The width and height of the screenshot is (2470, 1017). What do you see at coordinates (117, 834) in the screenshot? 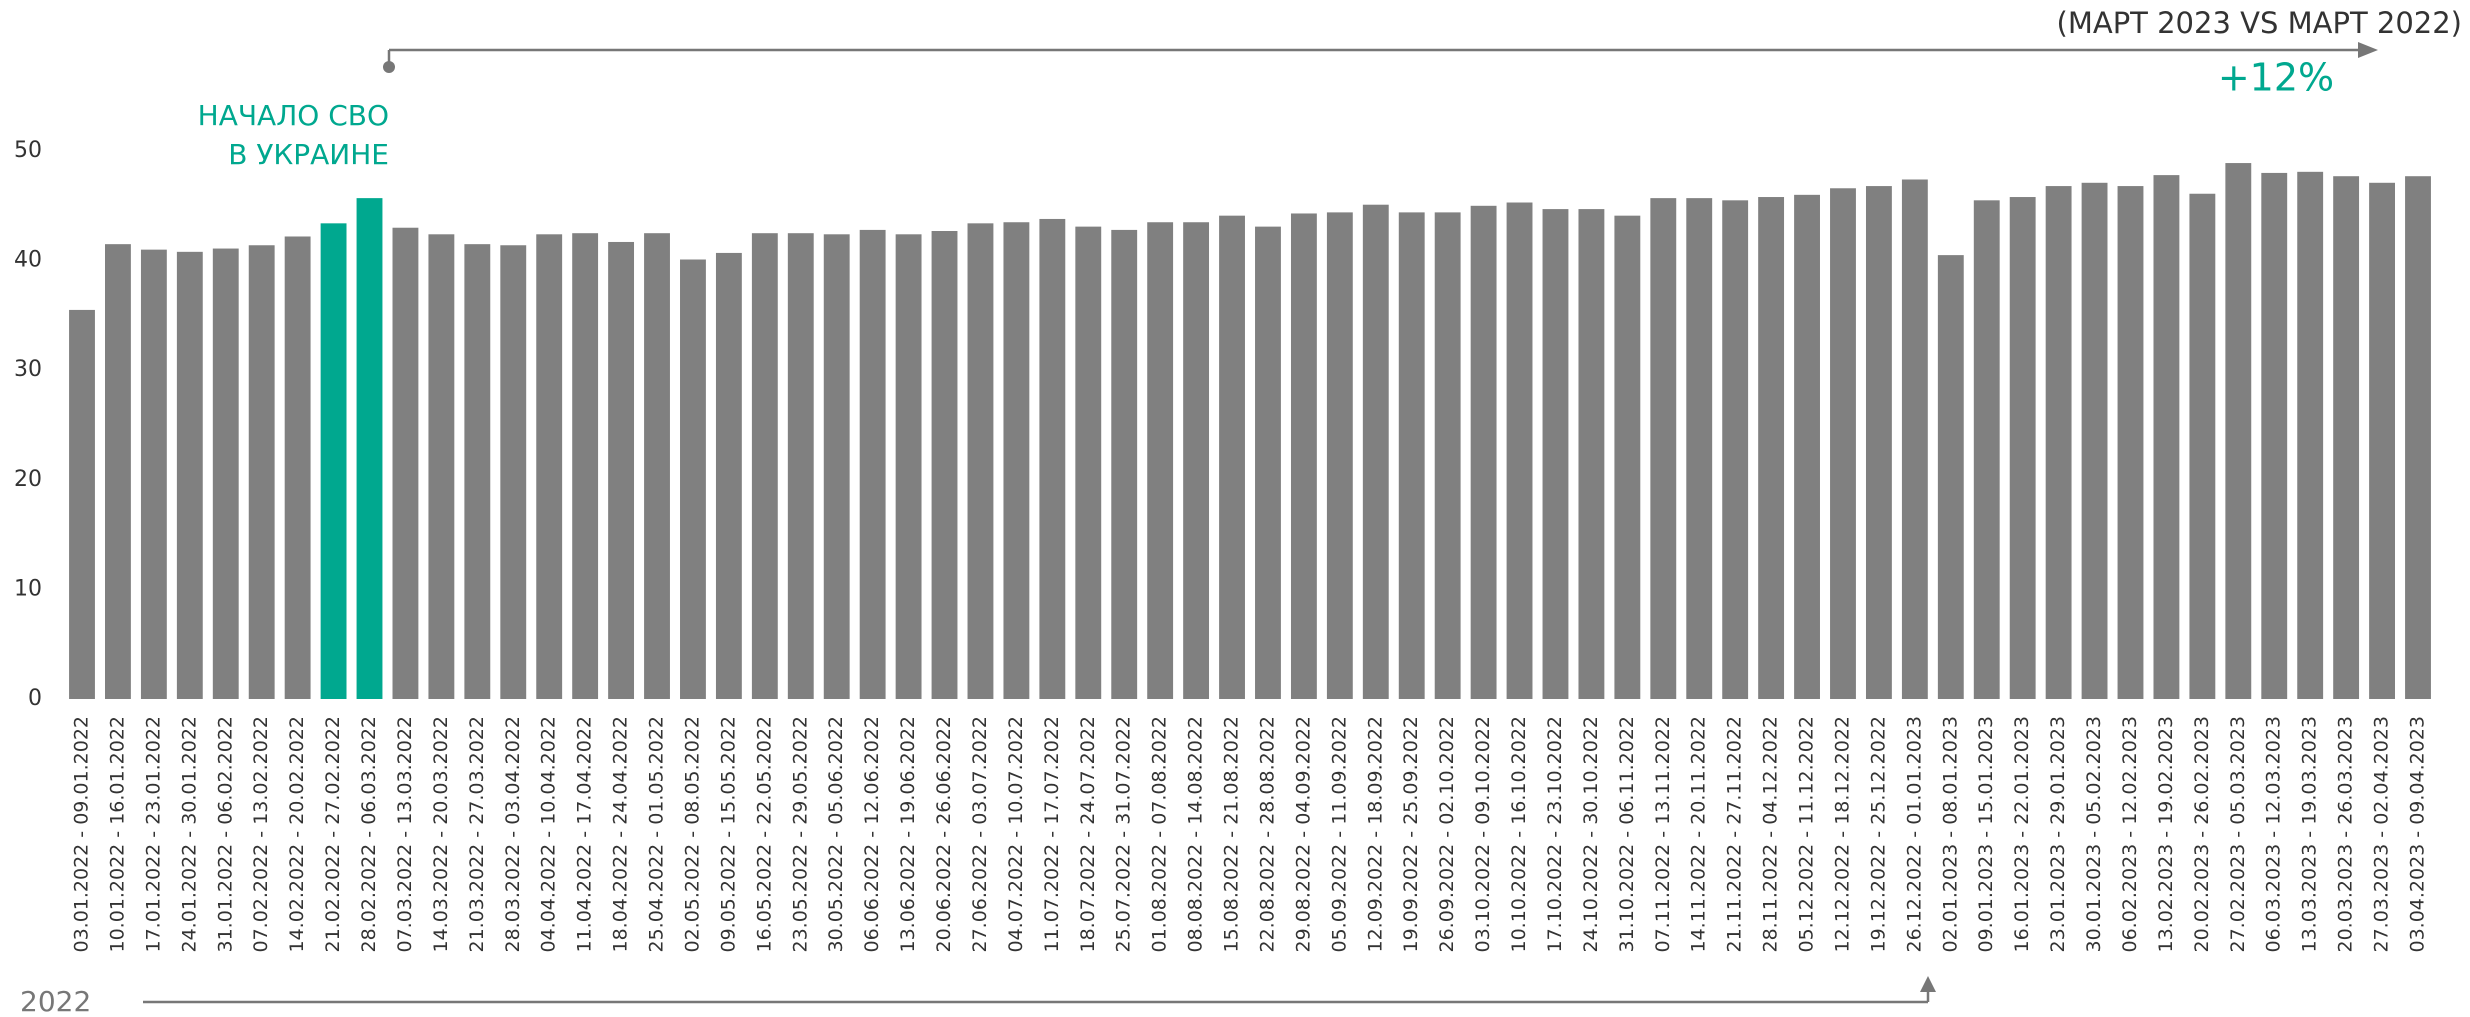
I see `x-tick-label: 10.01.2022 - 16.01.2022` at bounding box center [117, 834].